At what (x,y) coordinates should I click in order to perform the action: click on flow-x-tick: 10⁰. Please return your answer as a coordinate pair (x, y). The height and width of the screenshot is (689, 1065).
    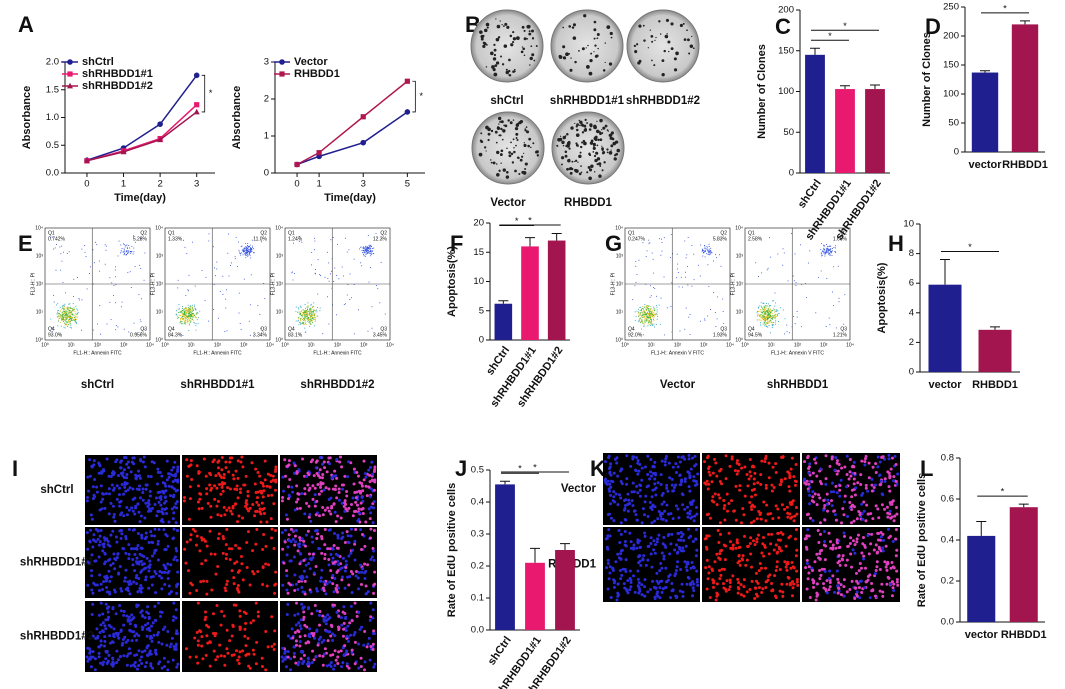
    Looking at the image, I should click on (45, 345).